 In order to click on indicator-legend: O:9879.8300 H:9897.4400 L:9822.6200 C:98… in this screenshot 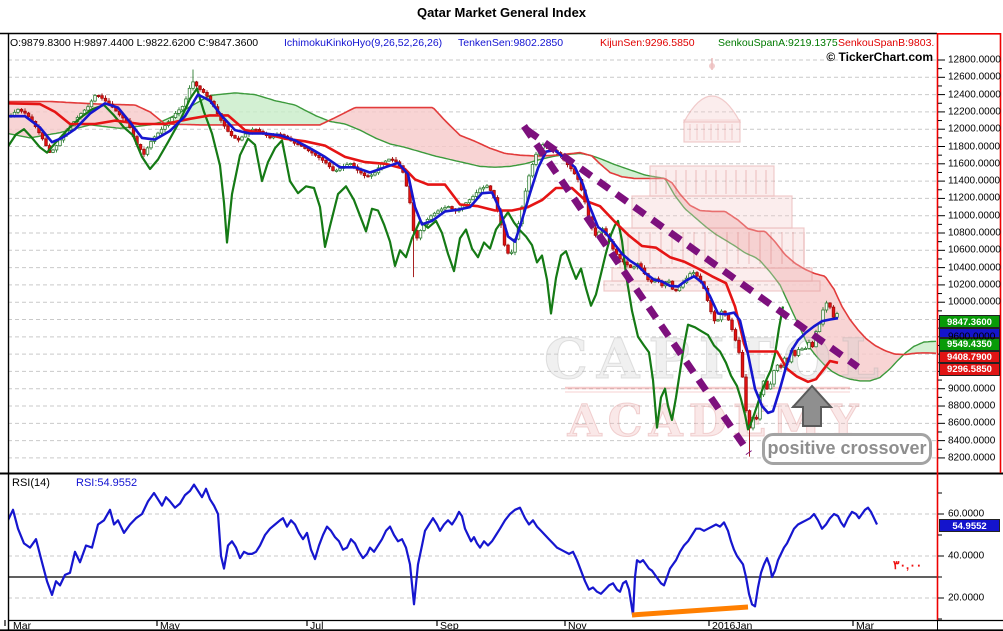, I will do `click(467, 44)`.